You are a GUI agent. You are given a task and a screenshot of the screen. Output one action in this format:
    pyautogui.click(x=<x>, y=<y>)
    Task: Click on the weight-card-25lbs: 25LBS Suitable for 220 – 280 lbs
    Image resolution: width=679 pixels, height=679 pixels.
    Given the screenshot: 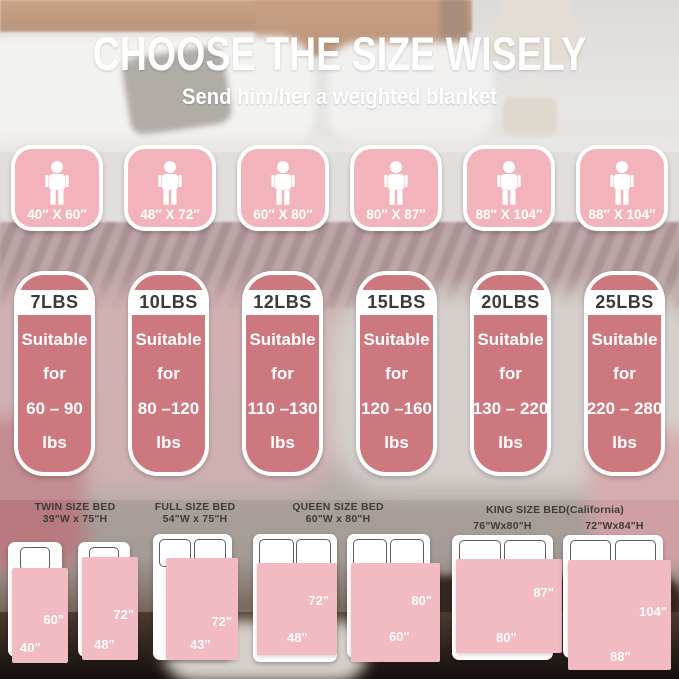 What is the action you would take?
    pyautogui.click(x=624, y=373)
    